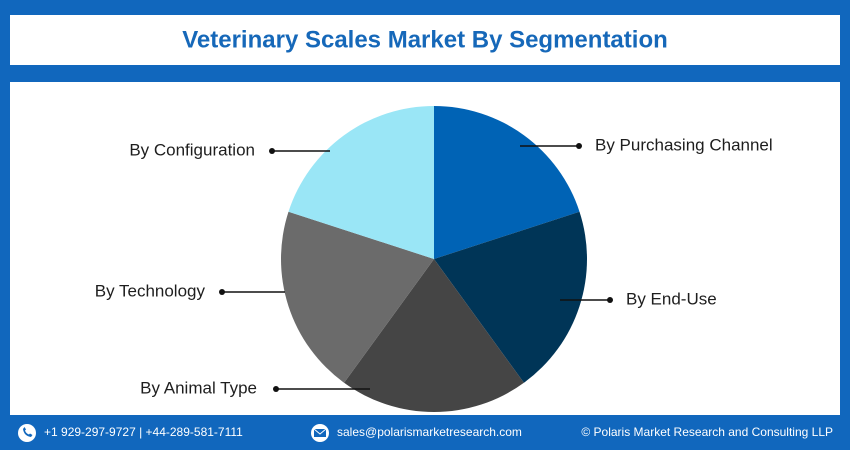  I want to click on email-glyph, so click(320, 433).